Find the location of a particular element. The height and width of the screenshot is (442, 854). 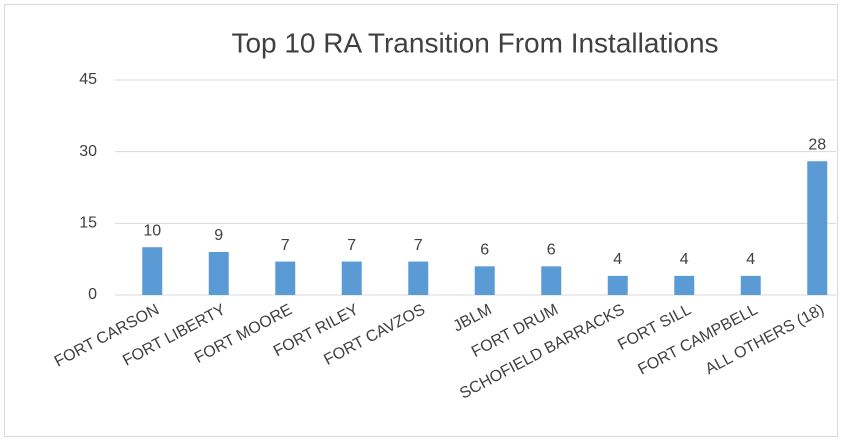

y-tick-label: 30 is located at coordinates (88, 151).